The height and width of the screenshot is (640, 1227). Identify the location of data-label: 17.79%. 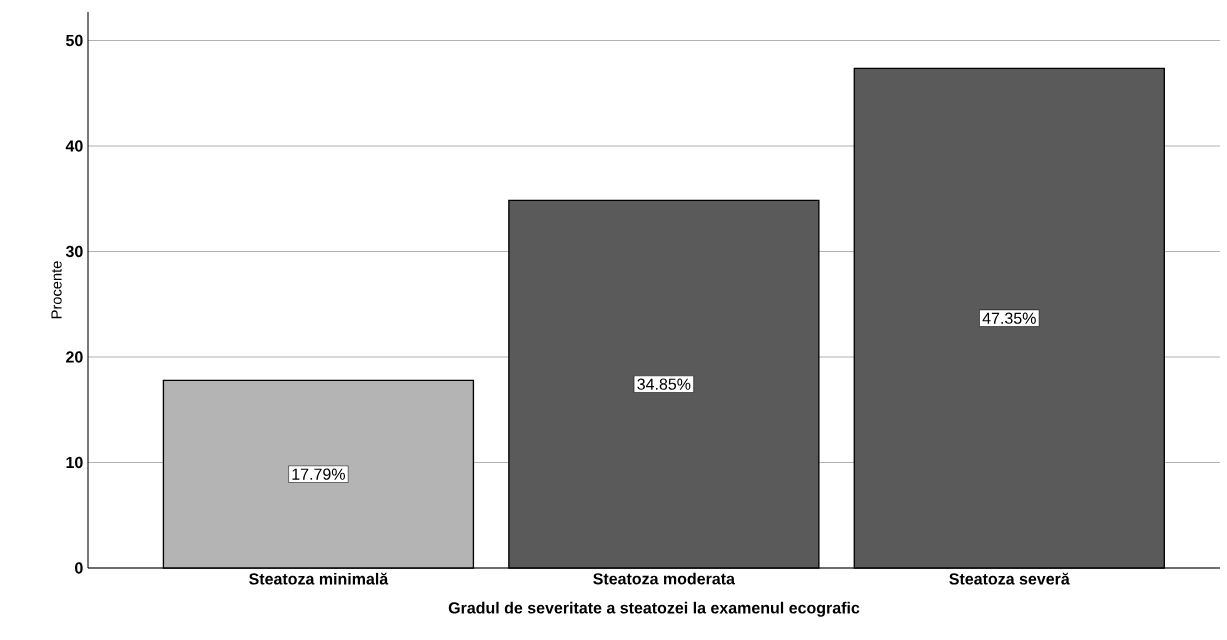
(318, 474).